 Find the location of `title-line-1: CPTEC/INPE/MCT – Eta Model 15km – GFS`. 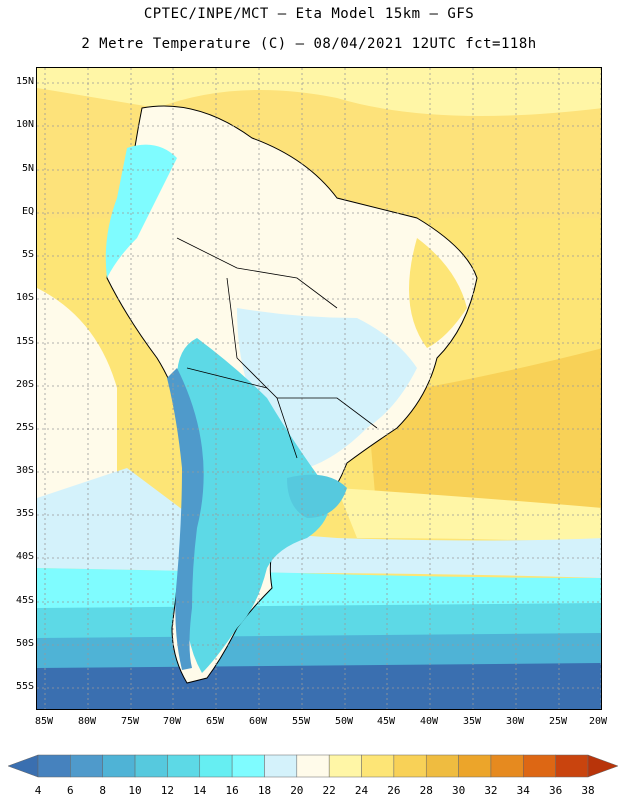

title-line-1: CPTEC/INPE/MCT – Eta Model 15km – GFS is located at coordinates (309, 14).